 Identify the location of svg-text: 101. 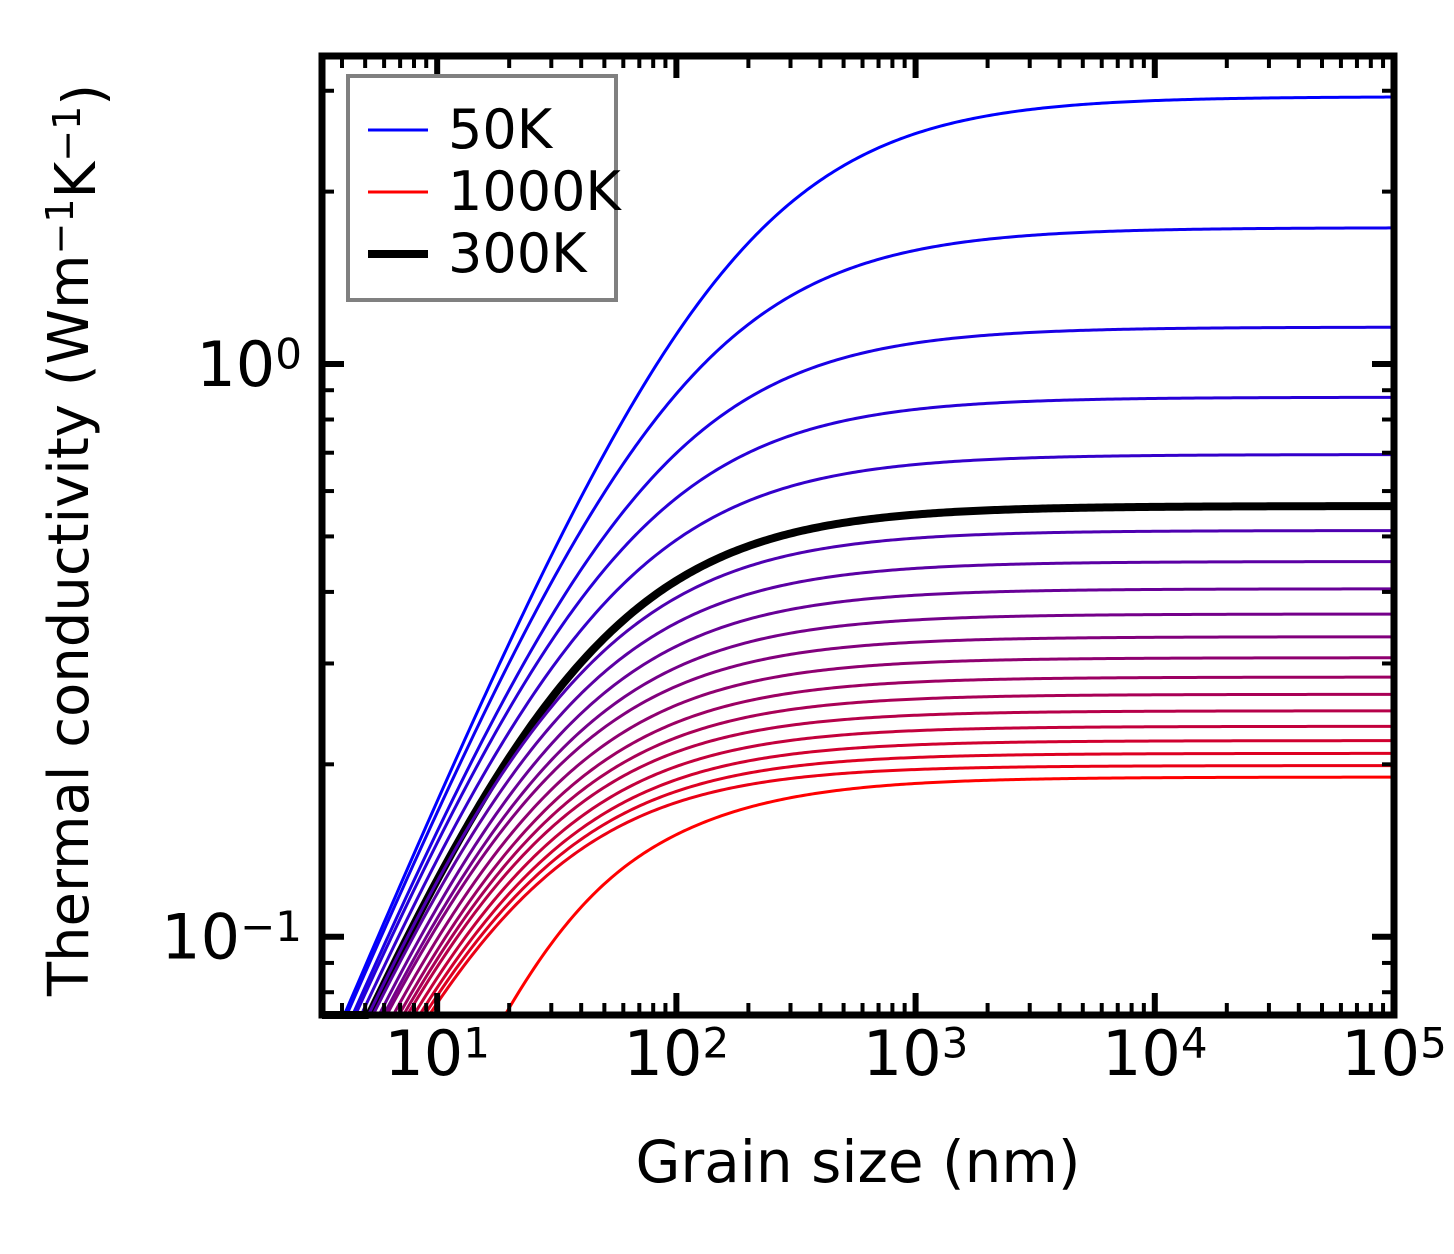
(437, 1053).